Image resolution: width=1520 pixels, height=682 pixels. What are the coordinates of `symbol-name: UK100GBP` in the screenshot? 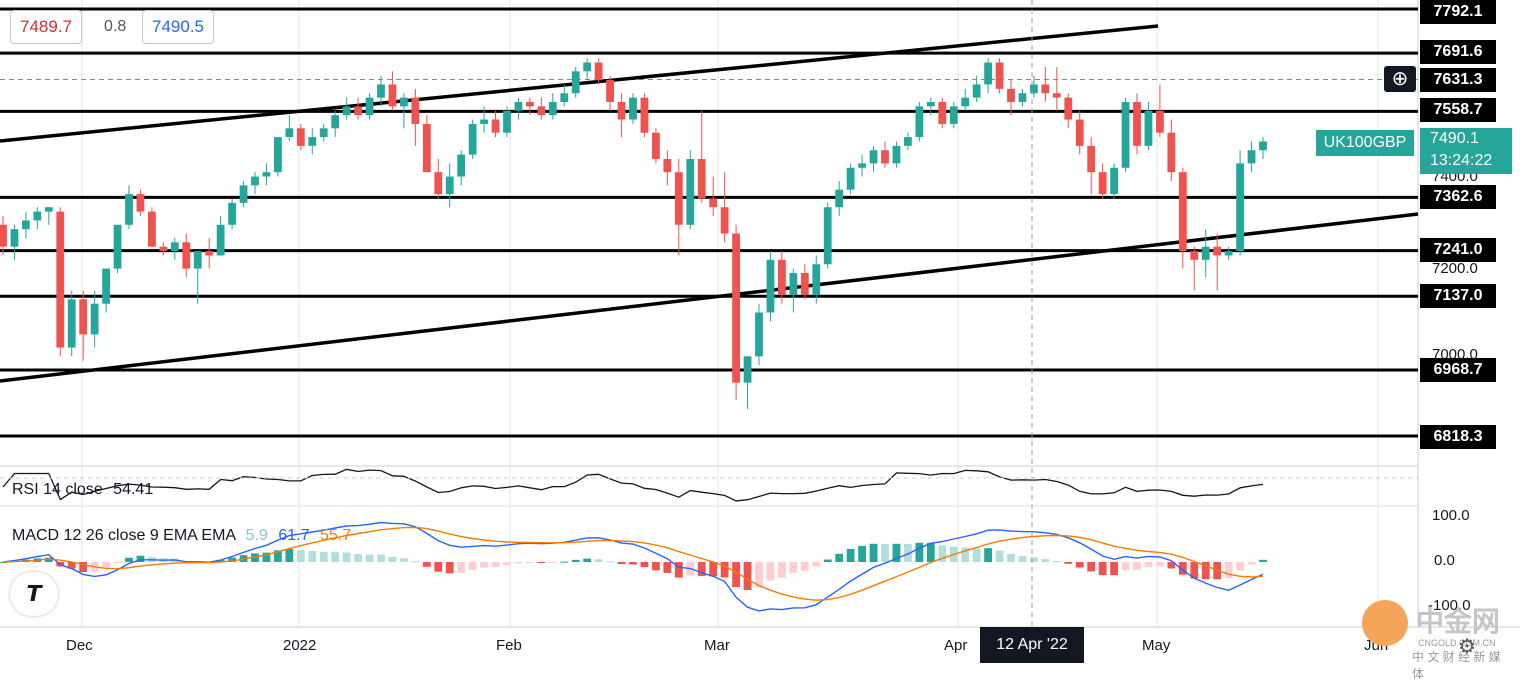 It's located at (1365, 143).